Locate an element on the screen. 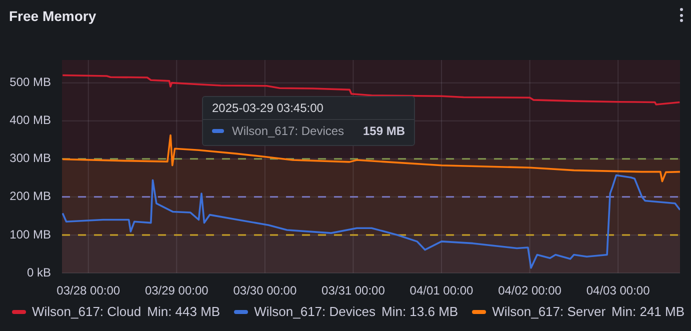 The image size is (691, 331). text: Min: 13.6 MB is located at coordinates (420, 311).